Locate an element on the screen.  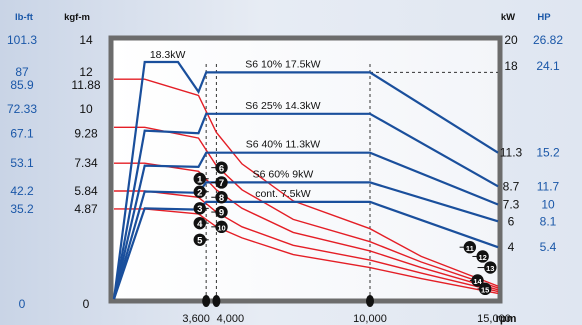
hp-tick-11.7: 11.7 is located at coordinates (548, 186).